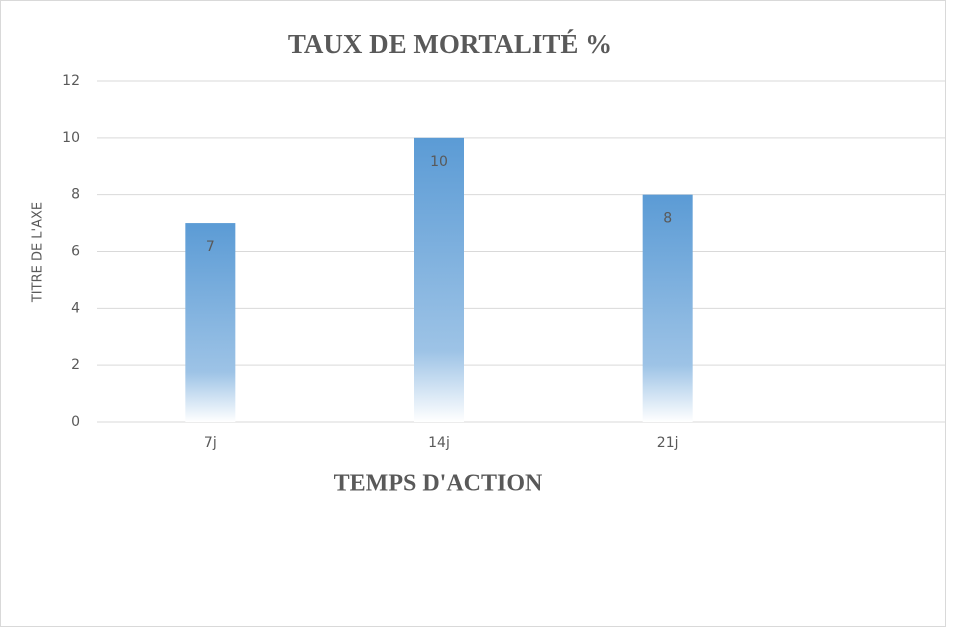 This screenshot has height=627, width=956. Describe the element at coordinates (75, 365) in the screenshot. I see `y-tick-label: 2` at that location.